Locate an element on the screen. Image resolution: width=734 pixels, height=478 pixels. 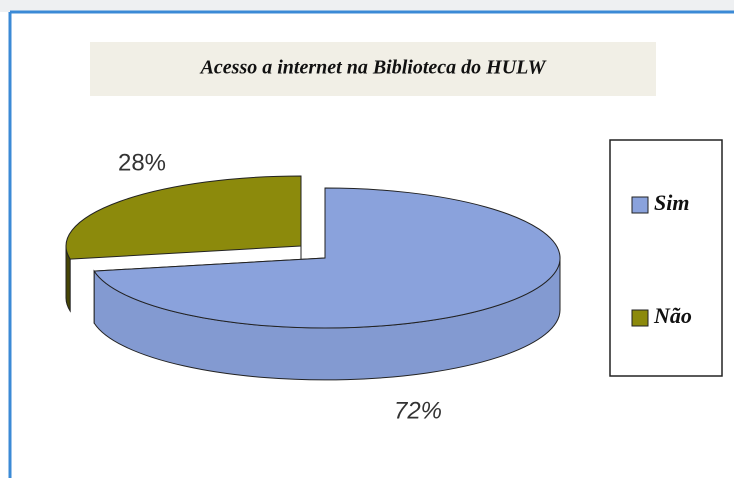
top-strip is located at coordinates (367, 6).